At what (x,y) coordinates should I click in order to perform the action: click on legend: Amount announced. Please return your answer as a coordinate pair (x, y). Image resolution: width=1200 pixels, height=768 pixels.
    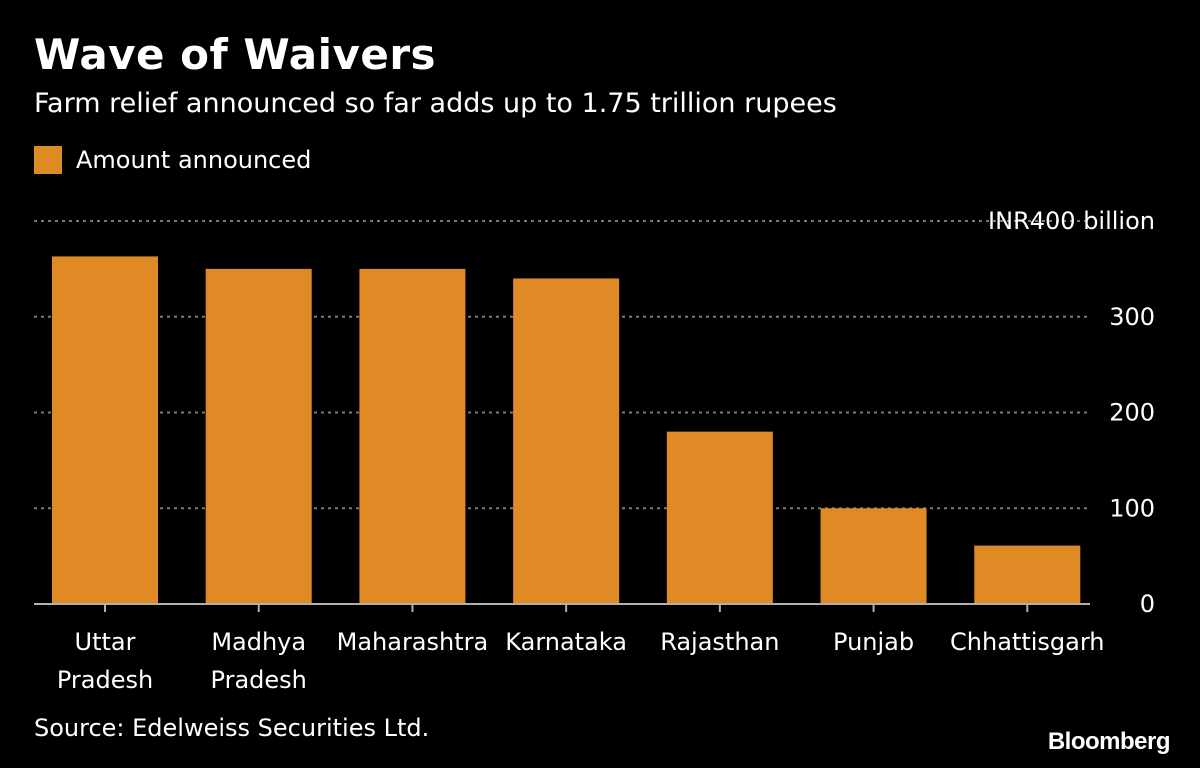
    Looking at the image, I should click on (172, 160).